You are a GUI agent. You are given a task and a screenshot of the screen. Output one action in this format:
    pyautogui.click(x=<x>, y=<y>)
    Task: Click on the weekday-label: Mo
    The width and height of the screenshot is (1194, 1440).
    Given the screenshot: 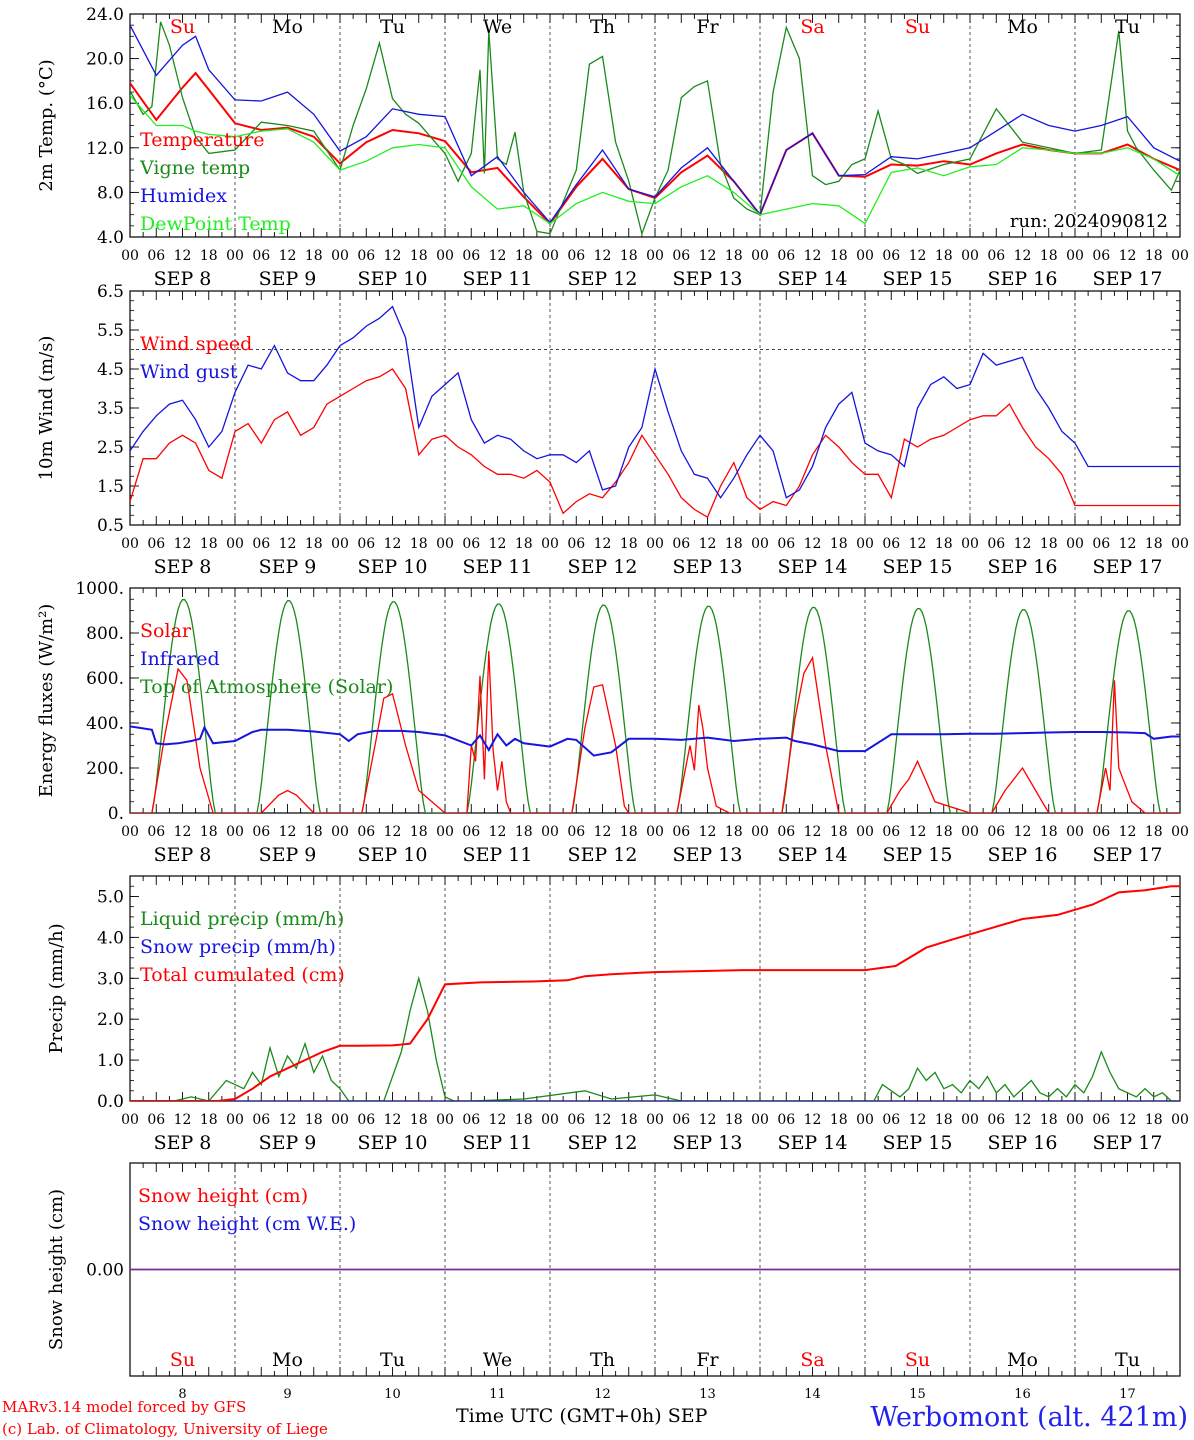 What is the action you would take?
    pyautogui.click(x=287, y=27)
    